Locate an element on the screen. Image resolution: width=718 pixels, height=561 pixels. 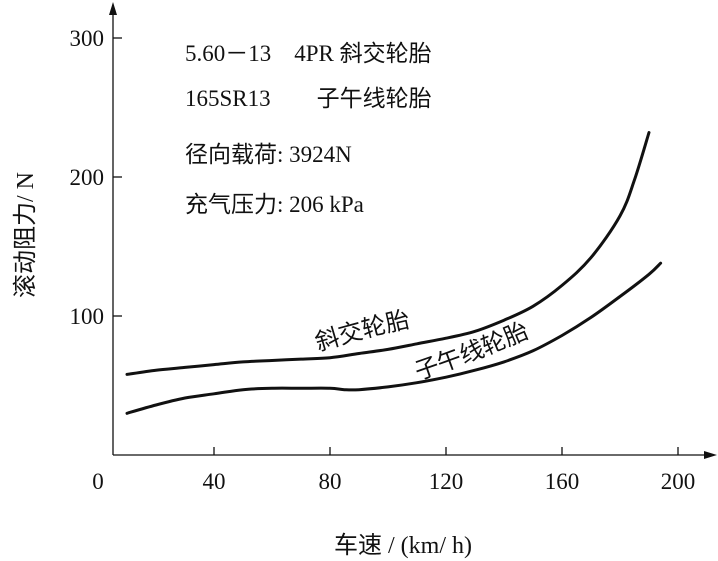
x-tick-label: 120 is located at coordinates (446, 481).